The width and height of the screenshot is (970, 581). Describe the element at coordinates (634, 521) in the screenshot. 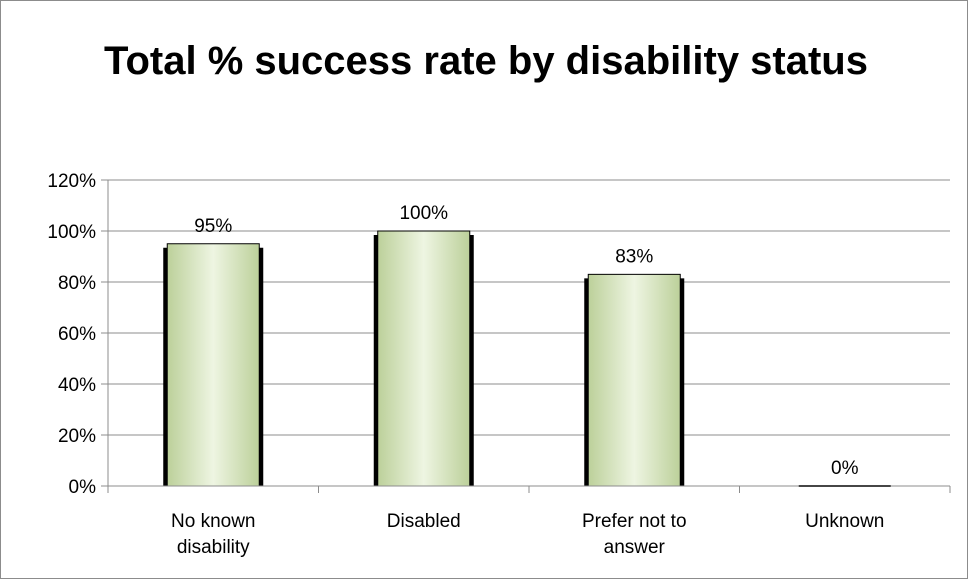

I see `x-category-label: Prefer not to` at that location.